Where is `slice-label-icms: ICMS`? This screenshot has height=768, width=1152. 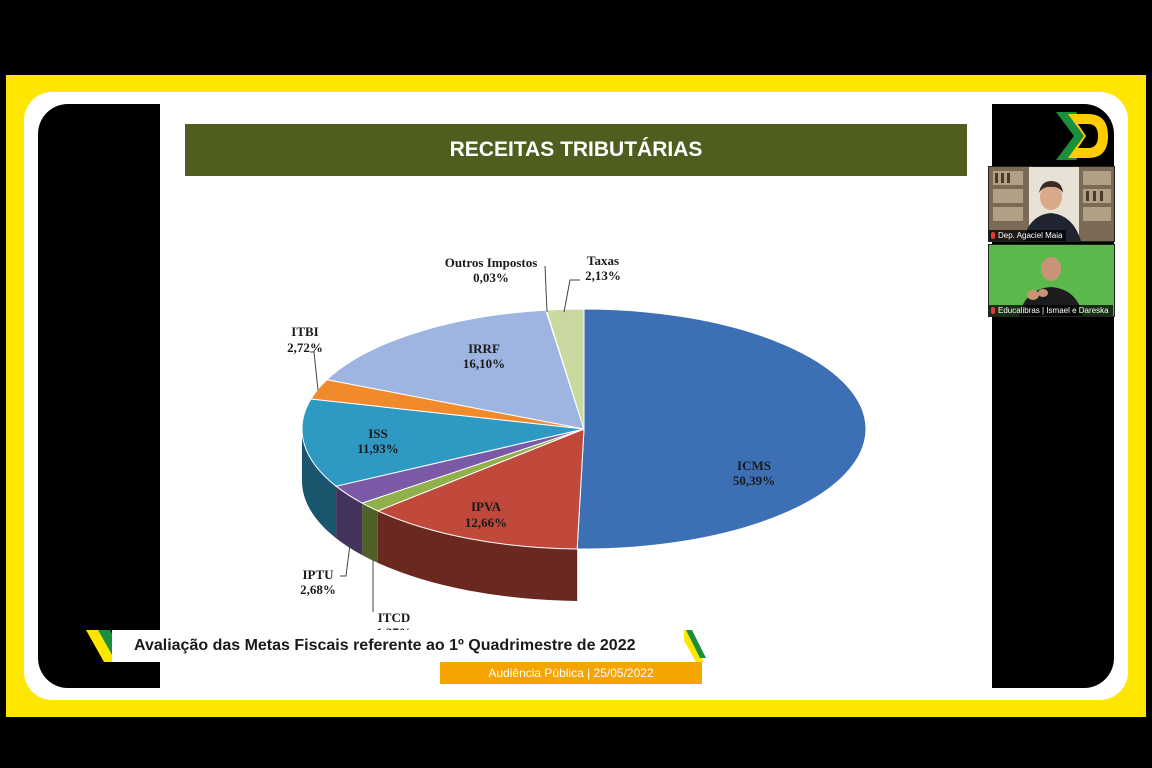
slice-label-icms: ICMS is located at coordinates (754, 465).